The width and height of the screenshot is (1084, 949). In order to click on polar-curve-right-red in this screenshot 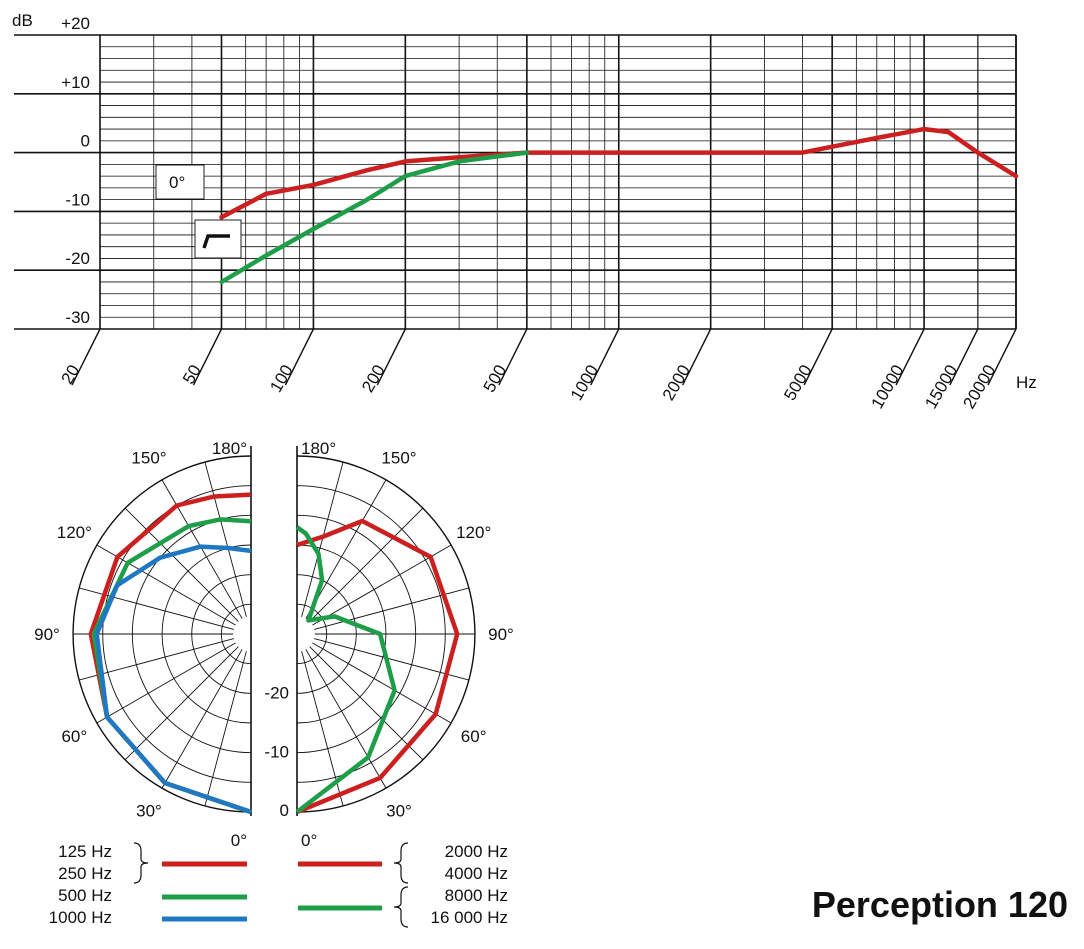, I will do `click(378, 666)`.